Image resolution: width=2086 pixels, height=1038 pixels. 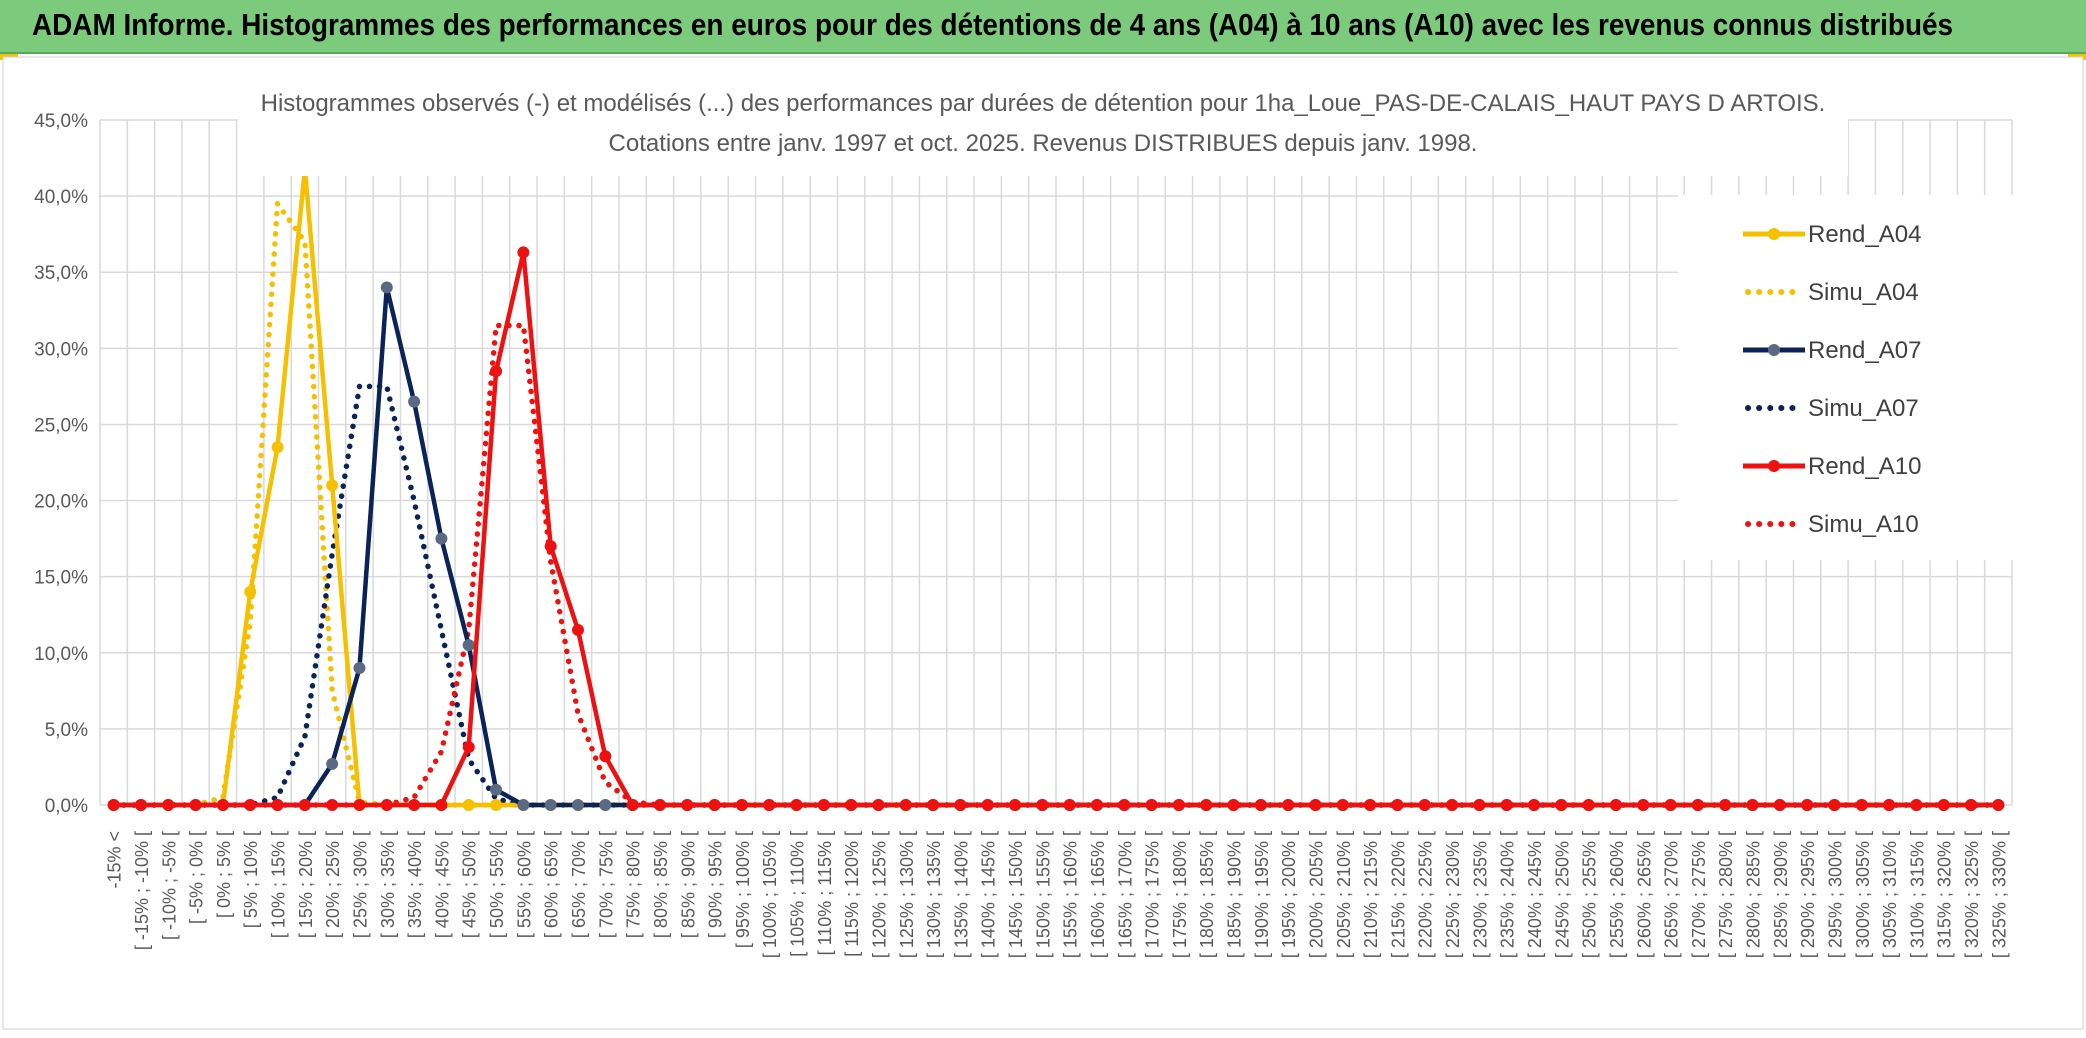 I want to click on y-tick-label: 45,0%, so click(x=61, y=121).